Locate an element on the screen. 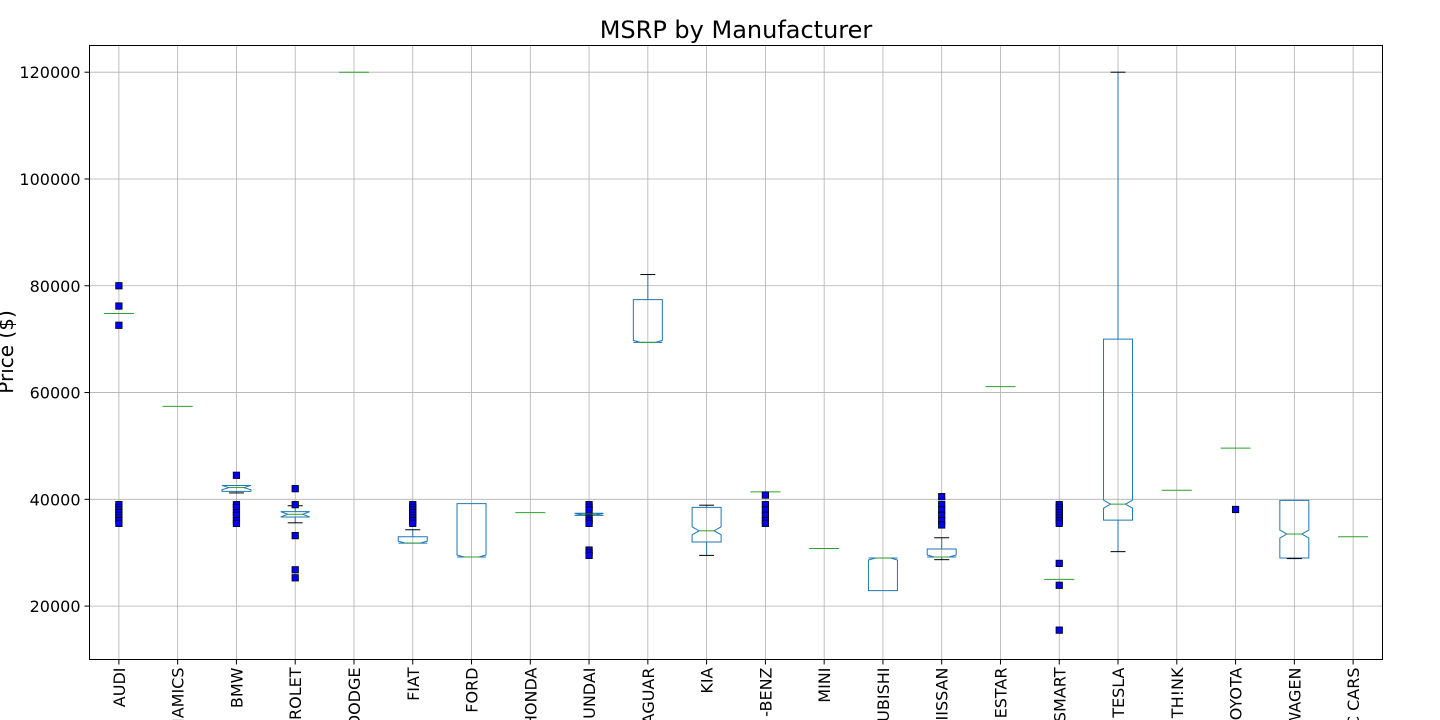  x-tick-label: AGUAR is located at coordinates (648, 694).